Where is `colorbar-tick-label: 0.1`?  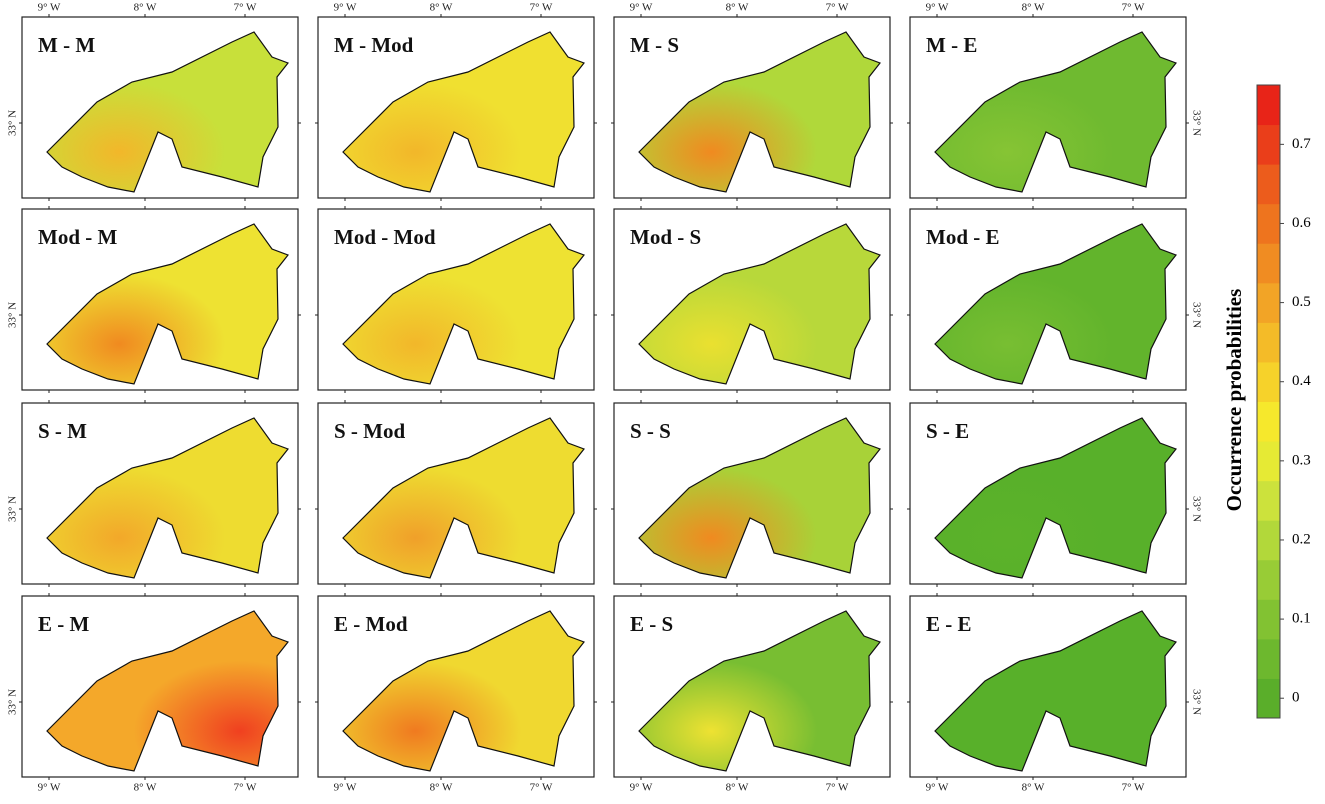
colorbar-tick-label: 0.1 is located at coordinates (1301, 619).